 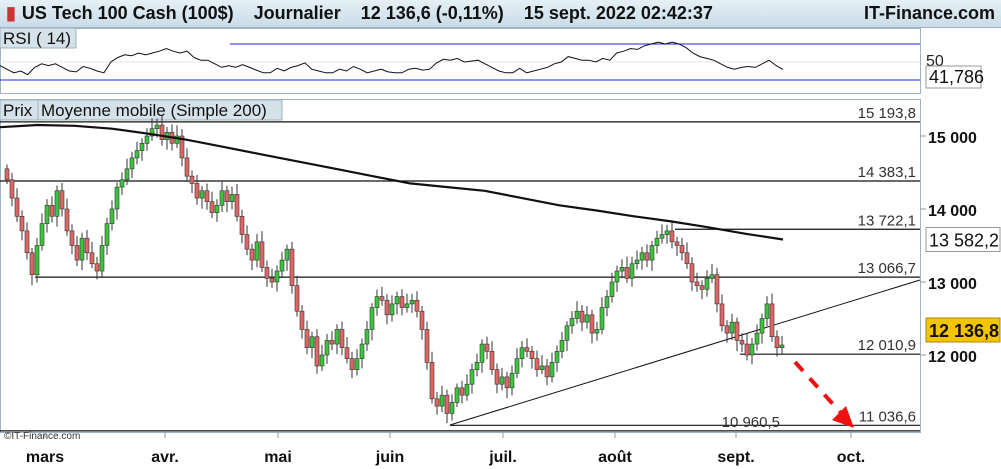 I want to click on rsi-tab: RSI ( 14), so click(x=38, y=38).